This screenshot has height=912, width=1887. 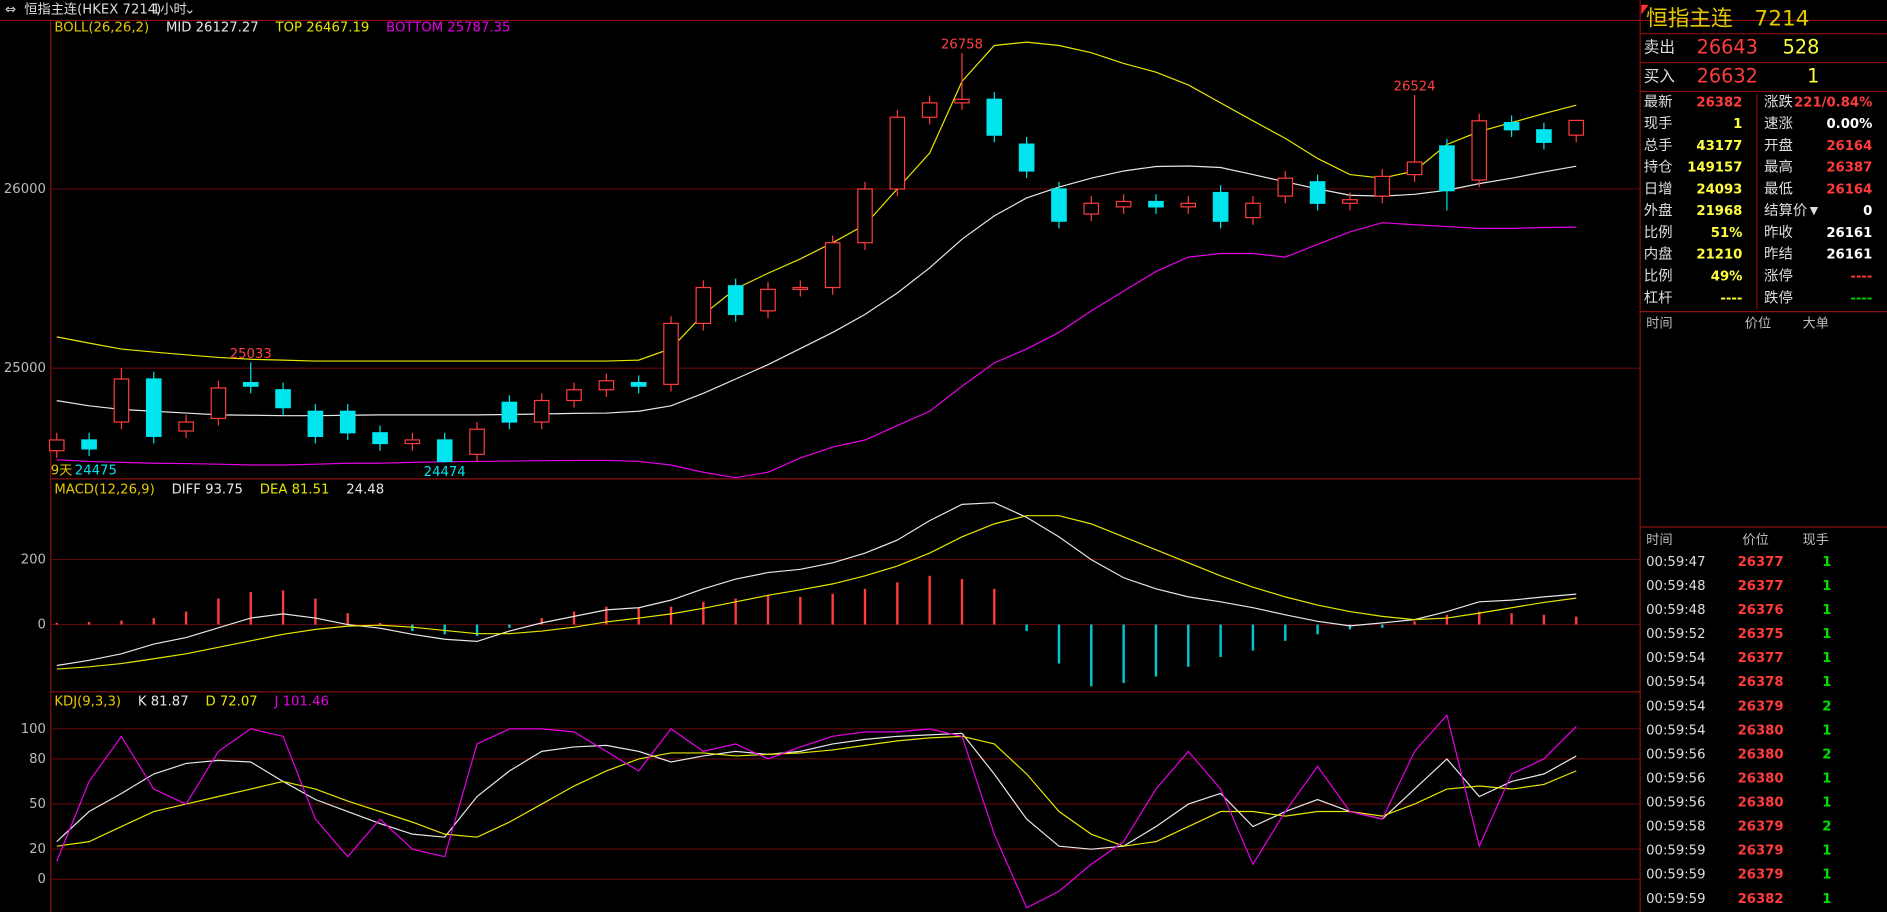 What do you see at coordinates (1727, 76) in the screenshot?
I see `bid-price: 26632` at bounding box center [1727, 76].